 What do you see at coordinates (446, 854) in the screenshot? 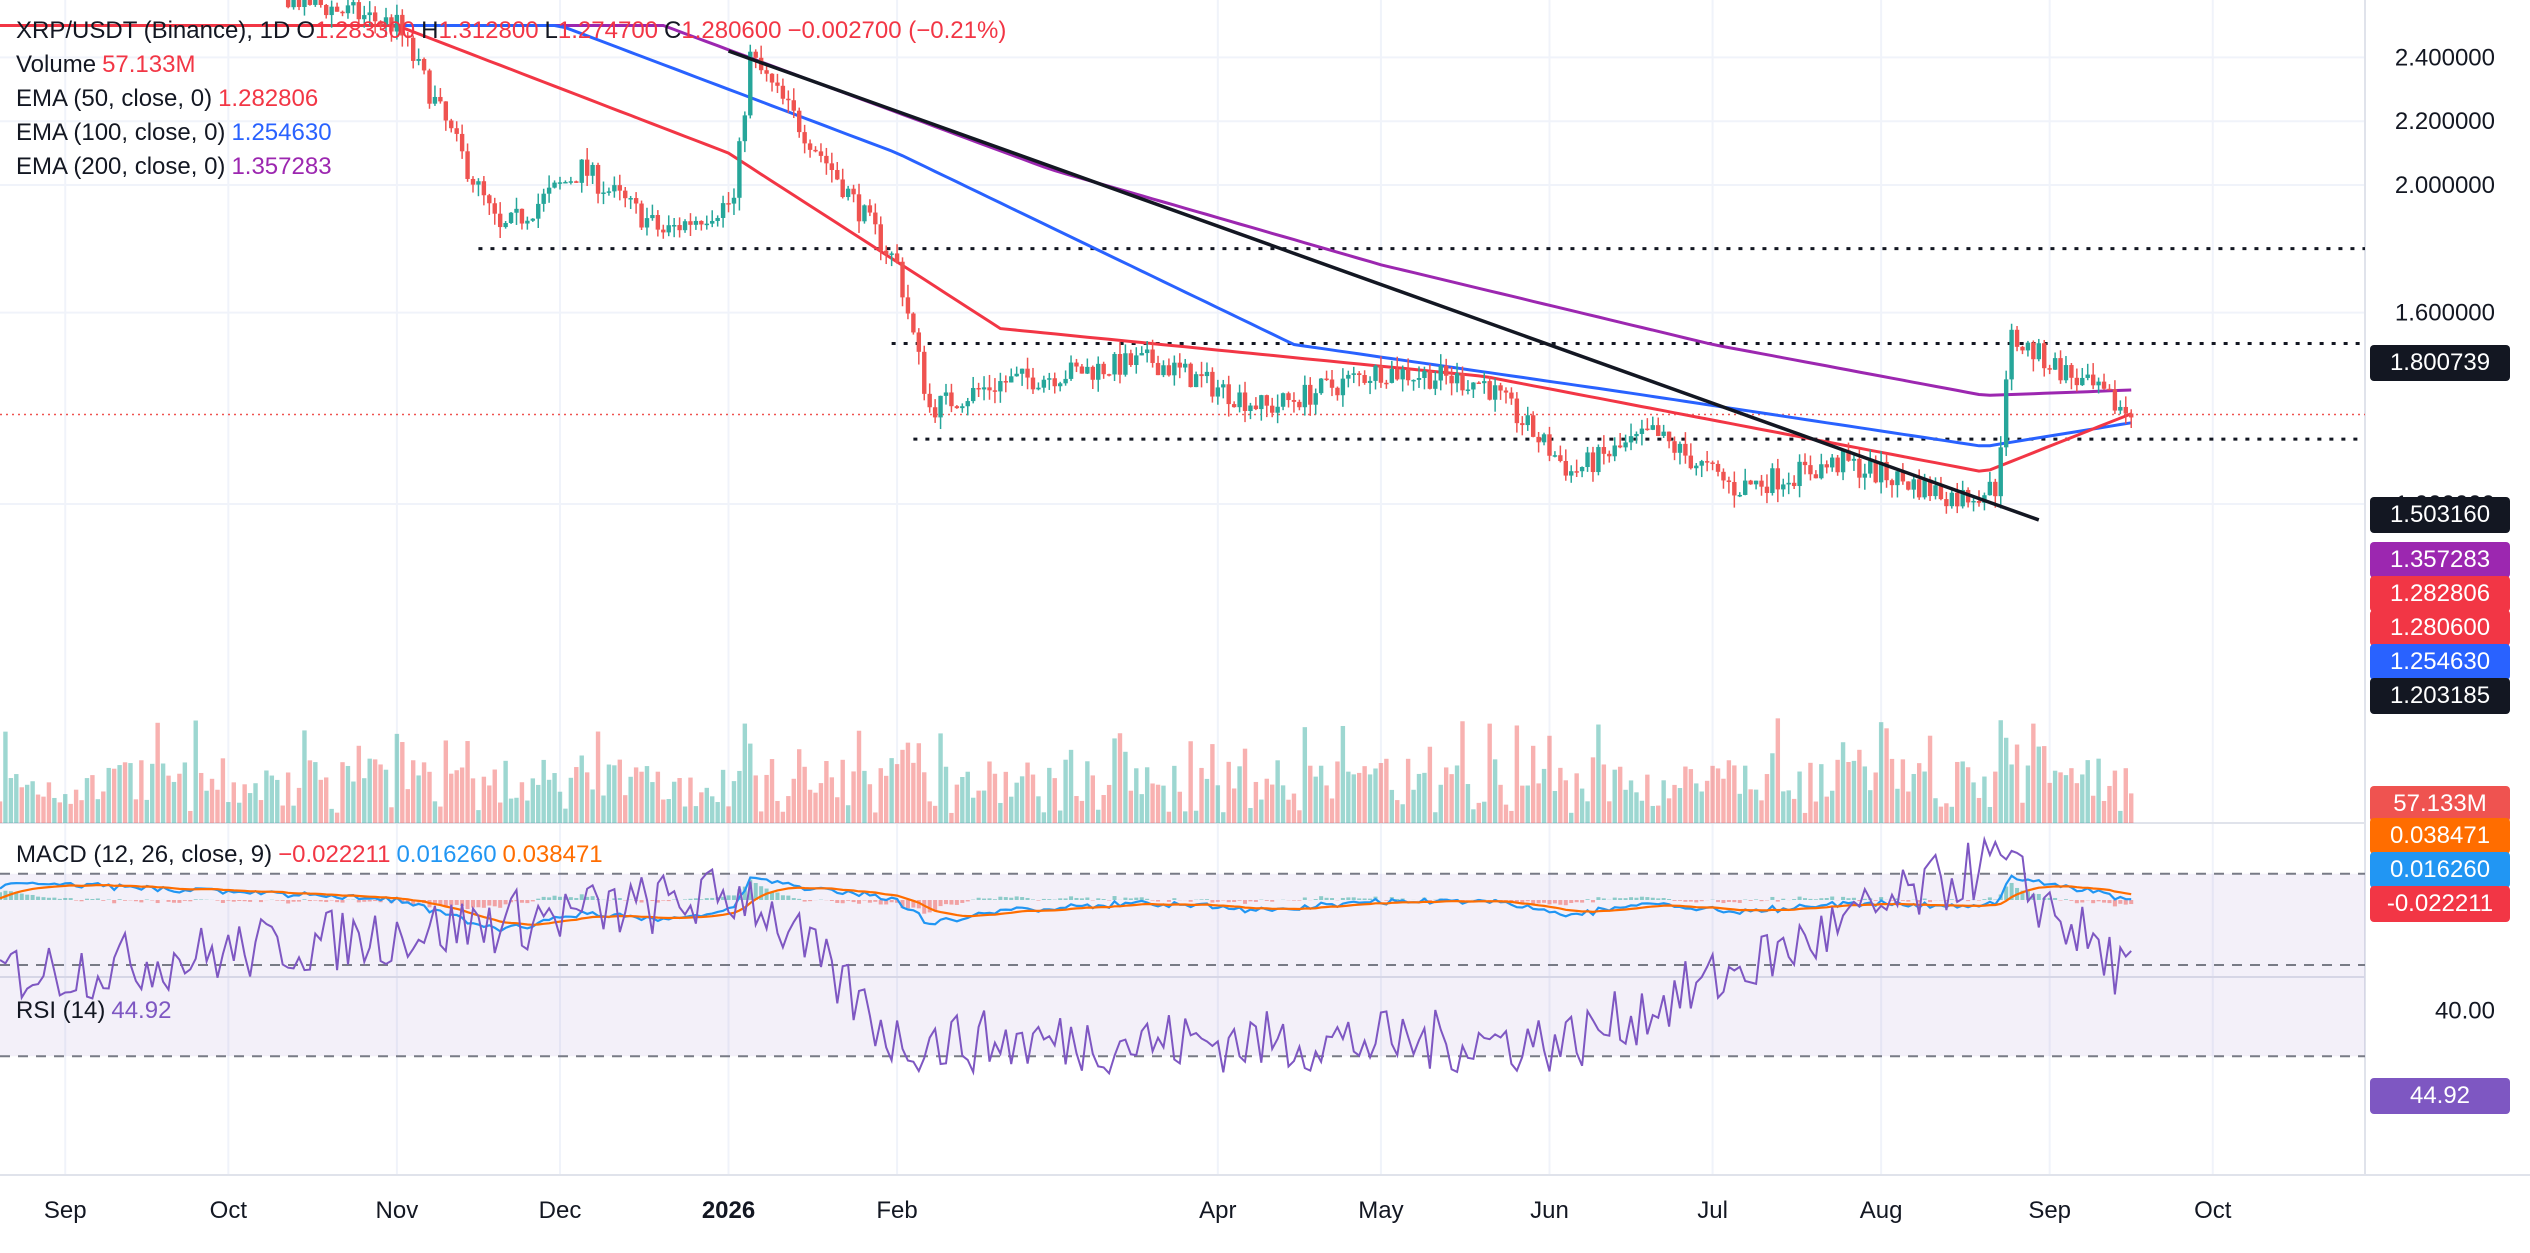
I see `legend-macd-line: 0.016260` at bounding box center [446, 854].